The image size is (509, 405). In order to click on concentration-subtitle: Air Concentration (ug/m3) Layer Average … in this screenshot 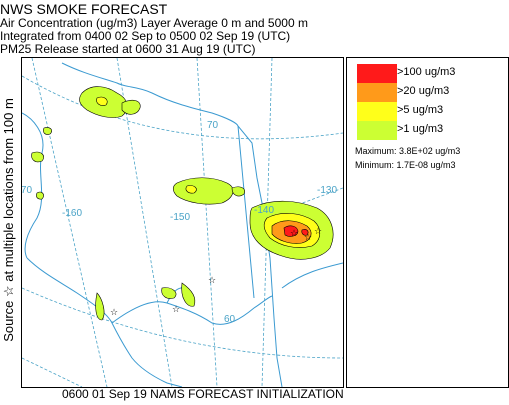, I will do `click(154, 23)`.